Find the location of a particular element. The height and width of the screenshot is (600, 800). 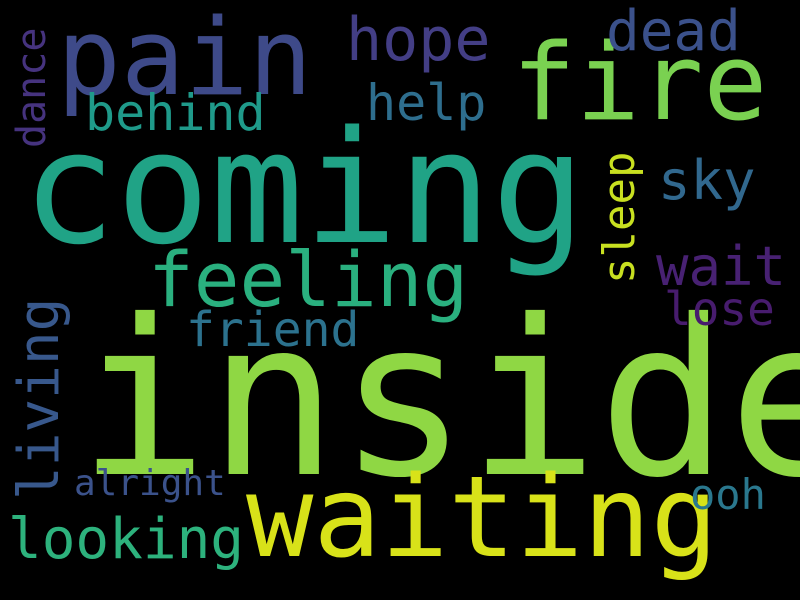

word-alright: alright is located at coordinates (150, 483).